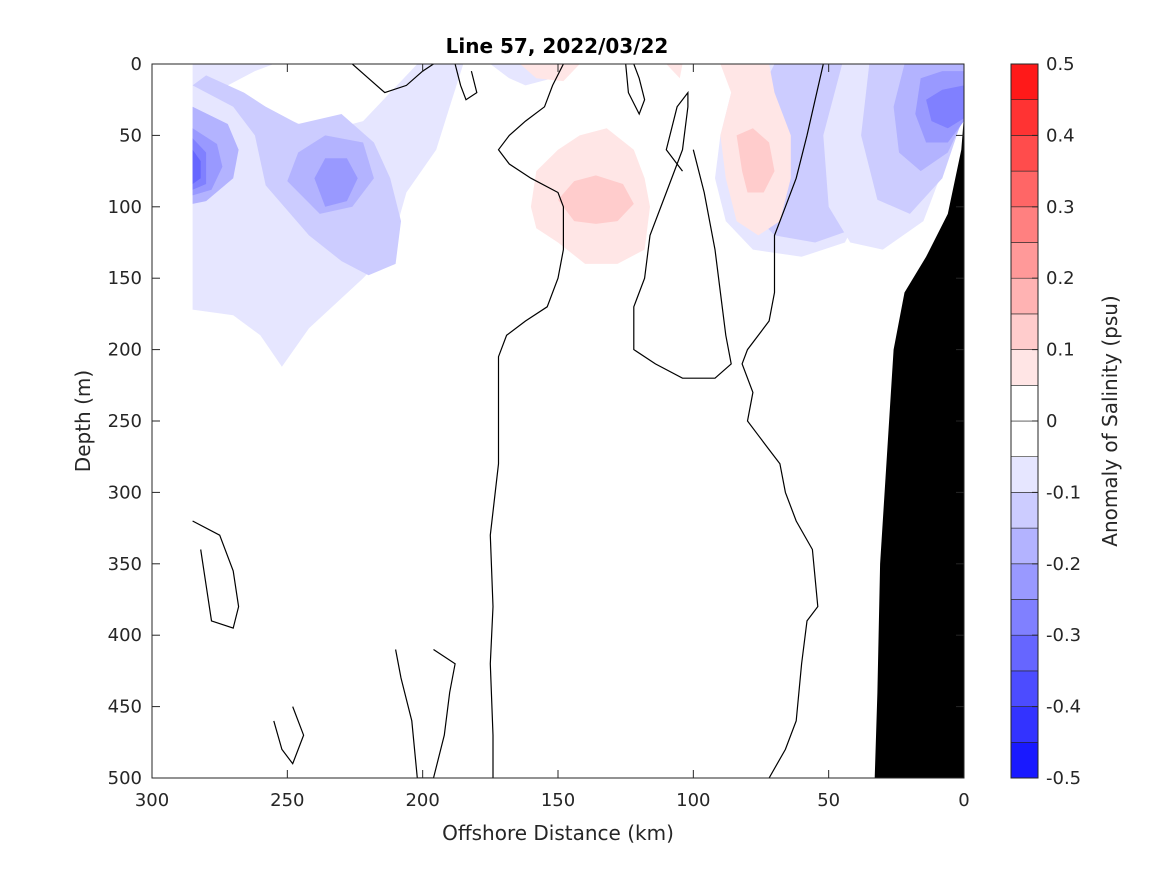 Image resolution: width=1167 pixels, height=875 pixels. What do you see at coordinates (558, 833) in the screenshot?
I see `x-axis-label: Offshore Distance (km)` at bounding box center [558, 833].